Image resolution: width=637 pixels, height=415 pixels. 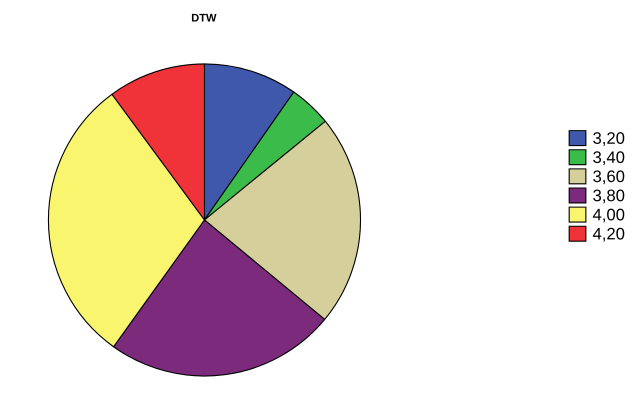 What do you see at coordinates (608, 177) in the screenshot?
I see `legend-label: 3,60` at bounding box center [608, 177].